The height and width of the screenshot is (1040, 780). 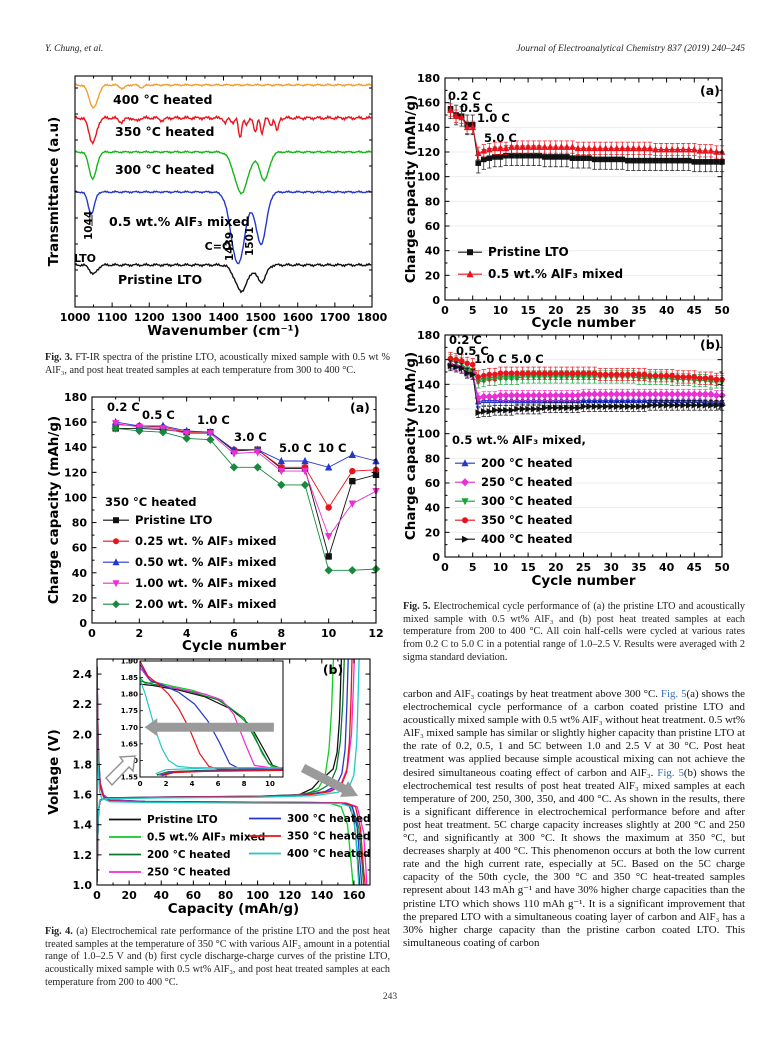 What do you see at coordinates (85, 258) in the screenshot?
I see `svg-text: LTO` at bounding box center [85, 258].